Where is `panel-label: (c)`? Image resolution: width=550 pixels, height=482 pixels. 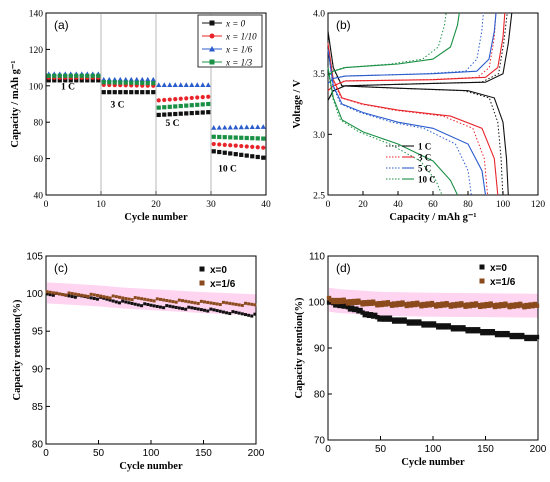 panel-label: (c) is located at coordinates (61, 268).